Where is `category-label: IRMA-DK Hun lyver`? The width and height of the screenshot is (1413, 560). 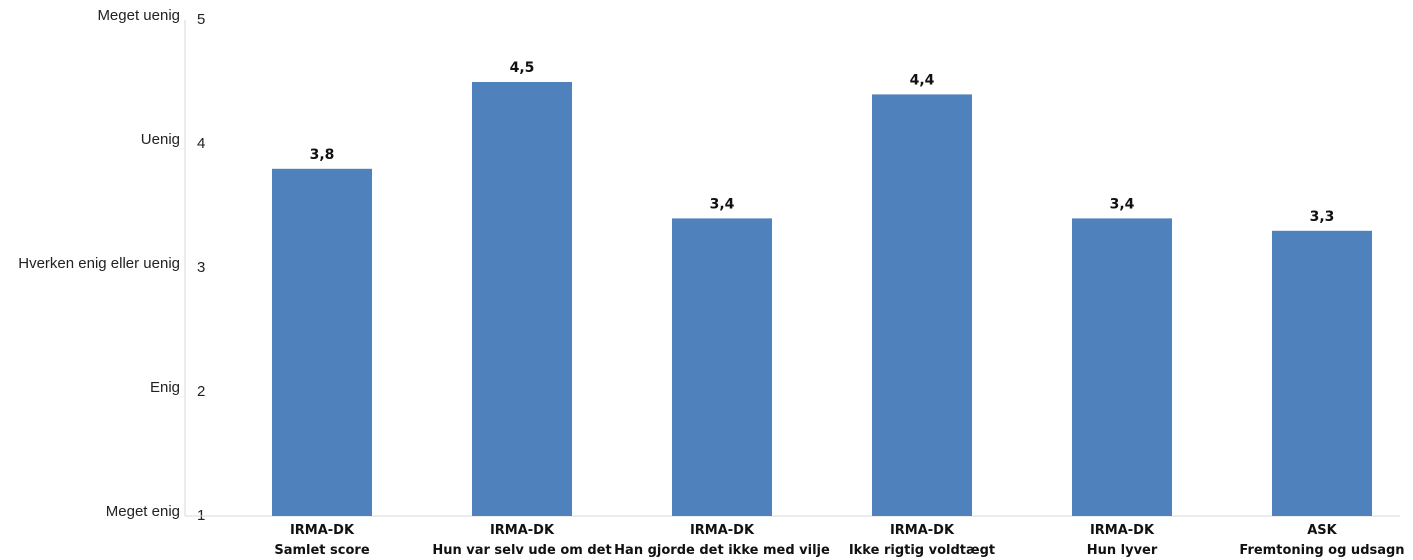
category-label: IRMA-DK Hun lyver is located at coordinates (1122, 540).